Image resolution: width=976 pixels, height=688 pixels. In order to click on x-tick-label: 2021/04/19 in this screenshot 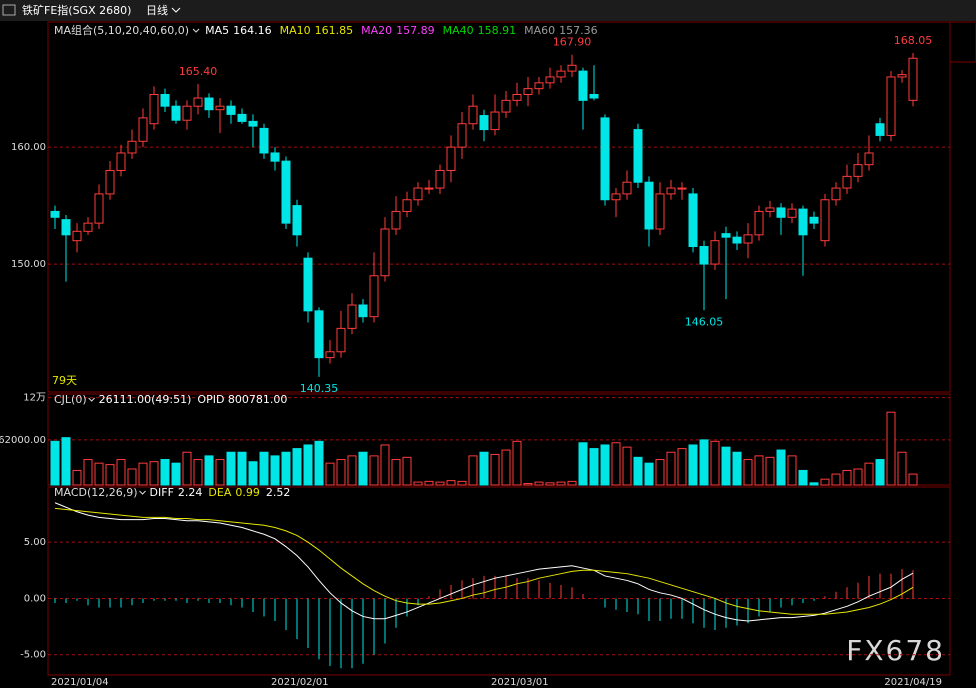, I will do `click(913, 682)`.